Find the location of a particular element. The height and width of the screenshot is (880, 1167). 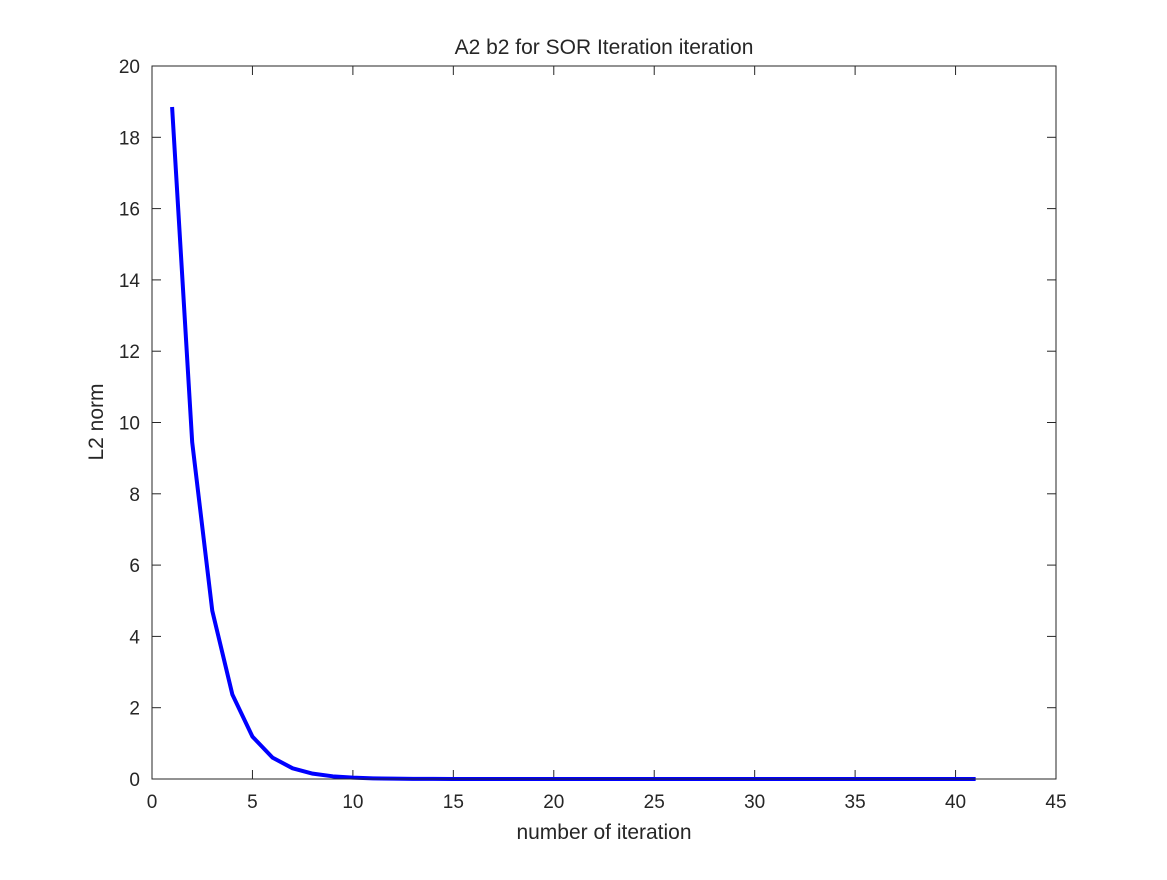

y-tick-label: 2 is located at coordinates (134, 709).